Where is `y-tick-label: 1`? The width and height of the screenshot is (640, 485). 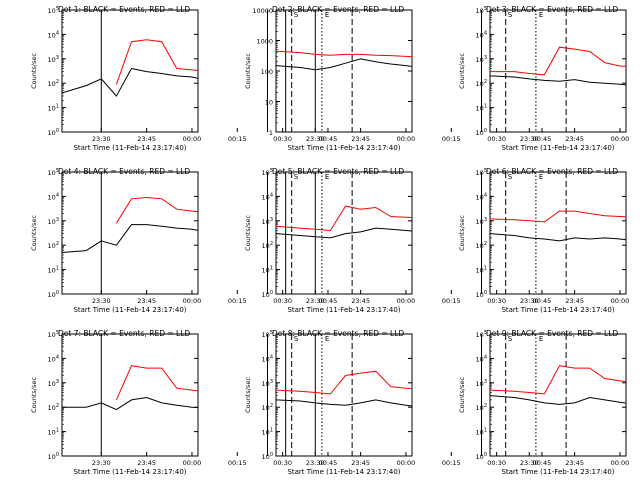
y-tick-label: 1 is located at coordinates (271, 133).